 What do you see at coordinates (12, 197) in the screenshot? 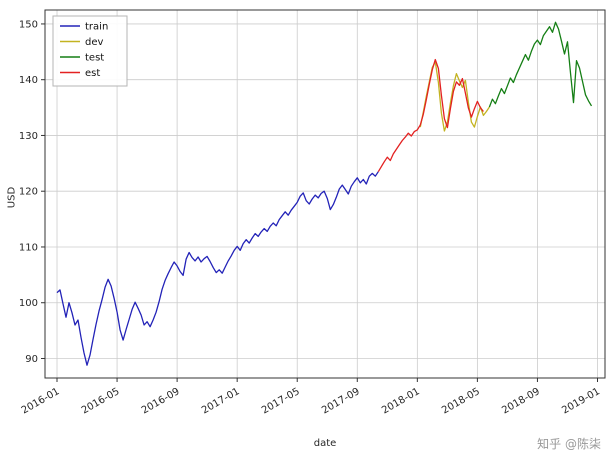
I see `y-axis-label: USD` at bounding box center [12, 197].